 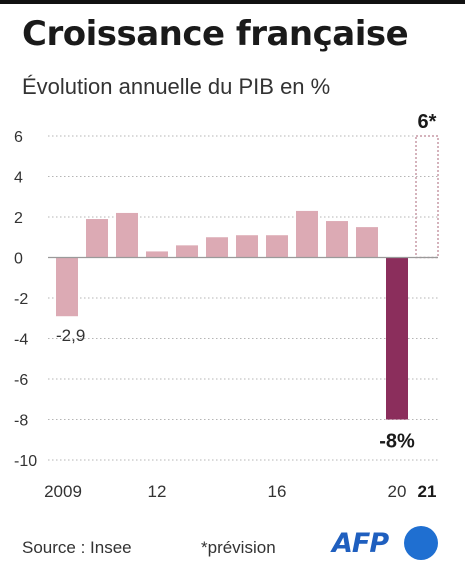 I want to click on afp-logo-dot, so click(x=421, y=543).